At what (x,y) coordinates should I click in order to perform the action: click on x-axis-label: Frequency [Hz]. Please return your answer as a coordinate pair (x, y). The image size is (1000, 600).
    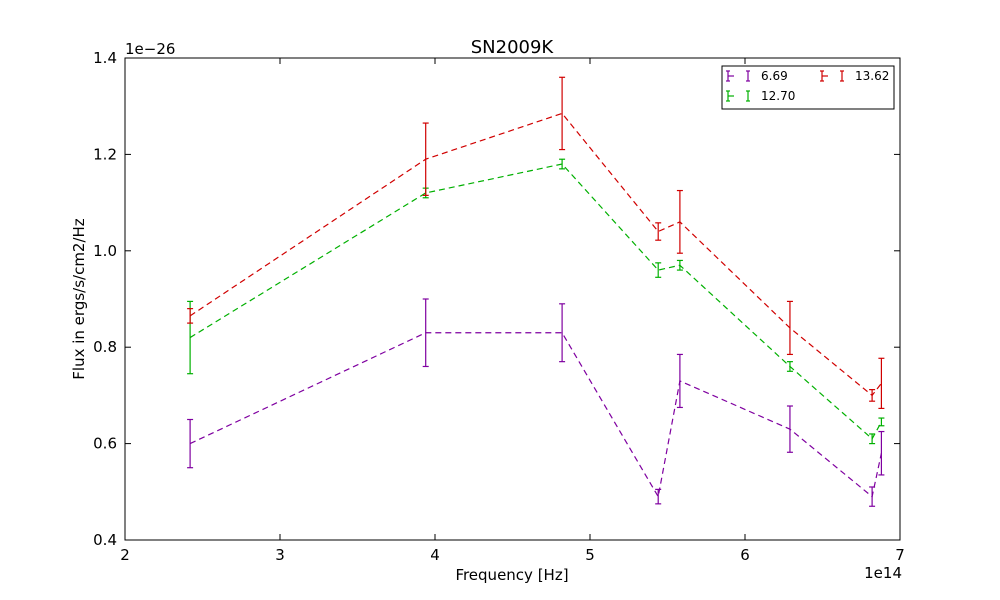
    Looking at the image, I should click on (511, 575).